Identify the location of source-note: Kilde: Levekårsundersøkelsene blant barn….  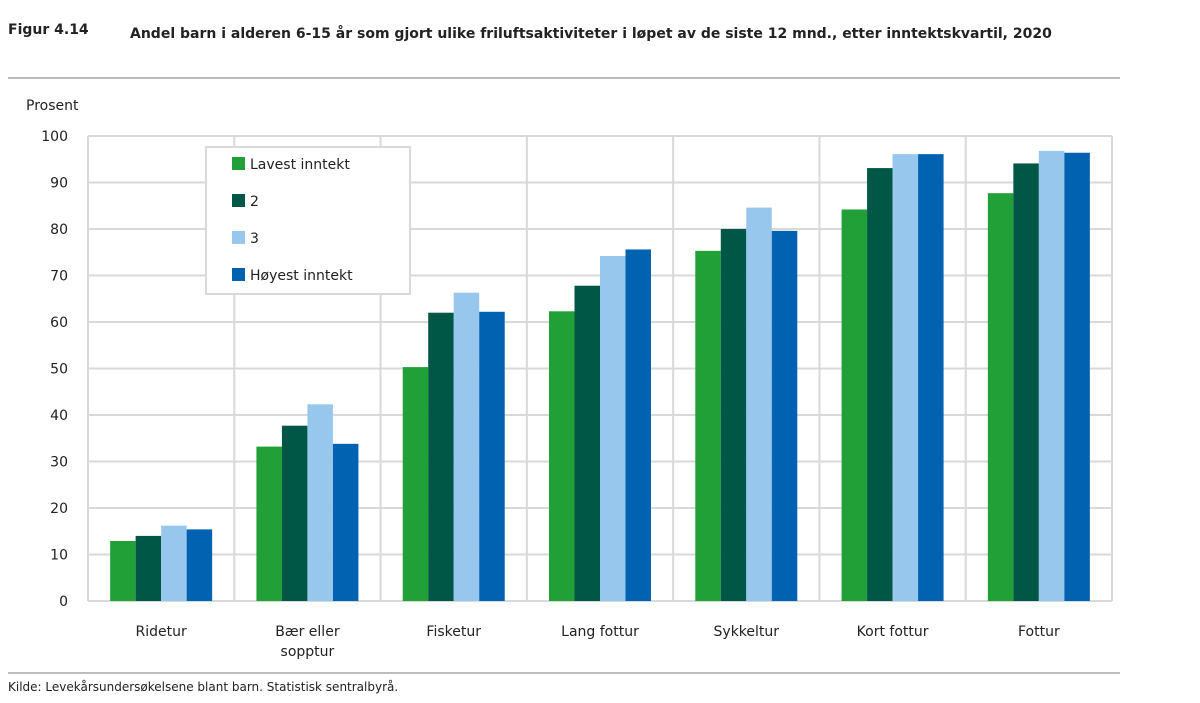
(203, 687).